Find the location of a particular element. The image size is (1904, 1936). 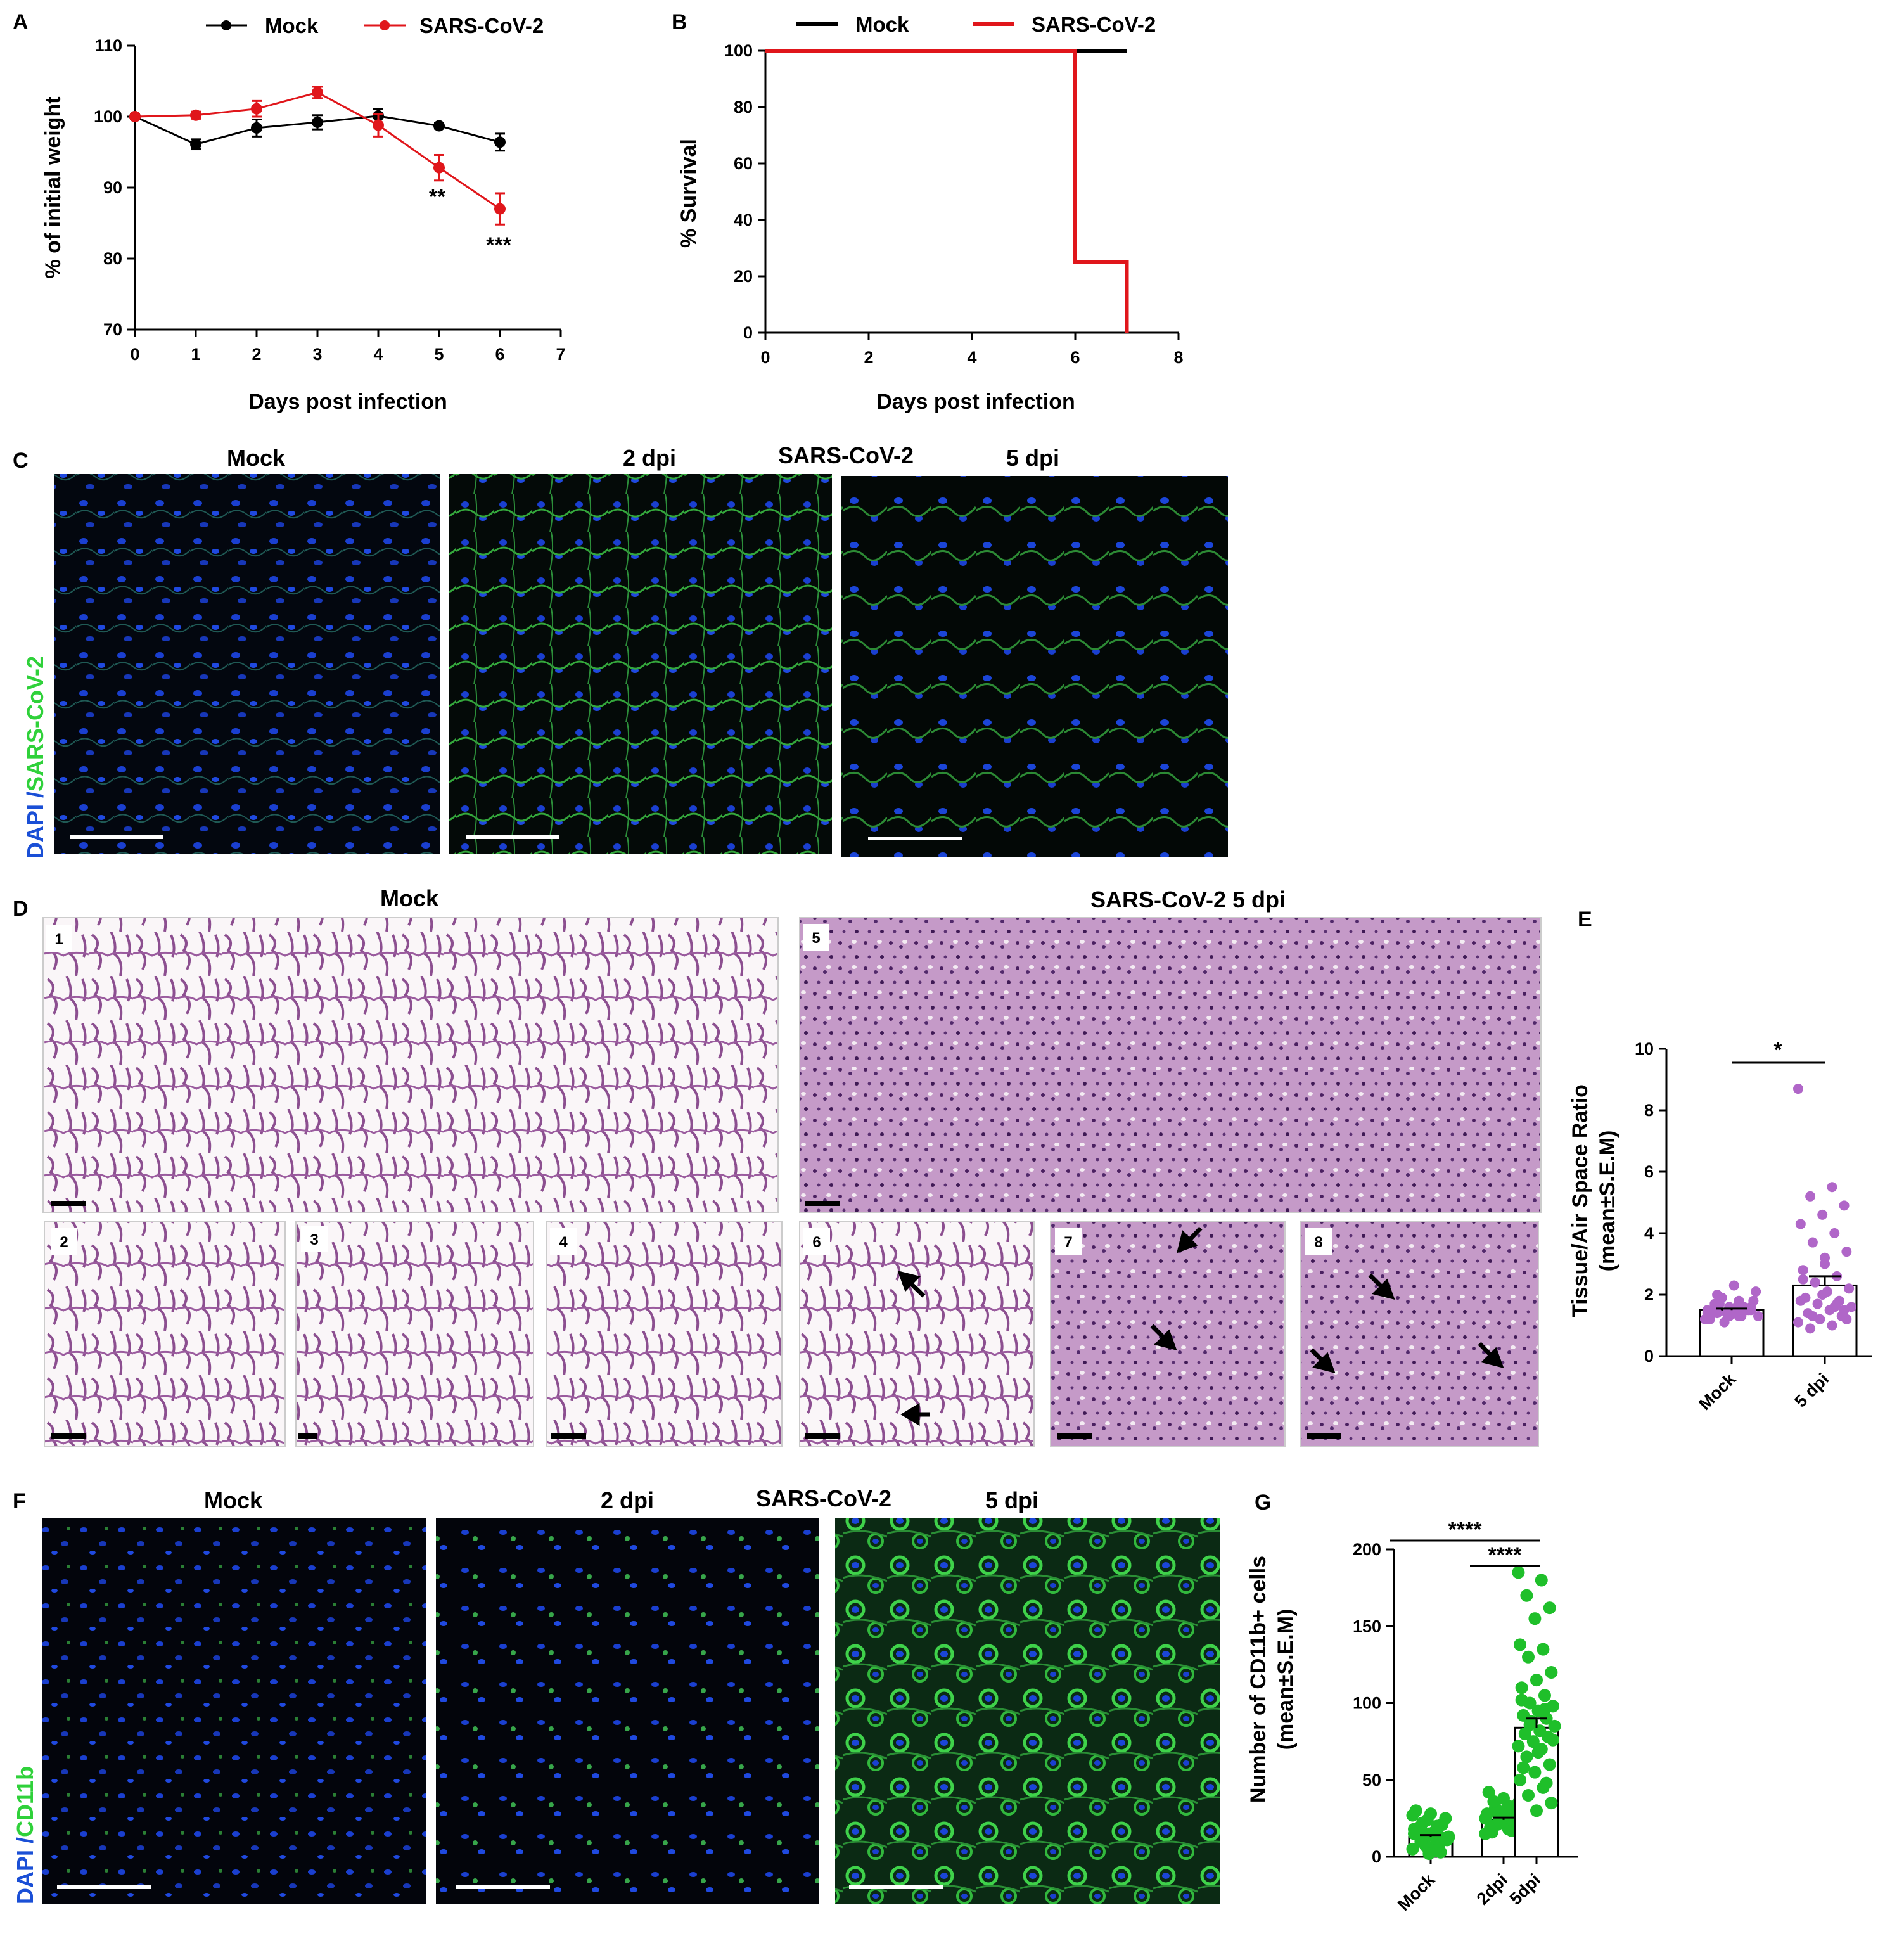

x-tick-label-a: 3 is located at coordinates (317, 354).